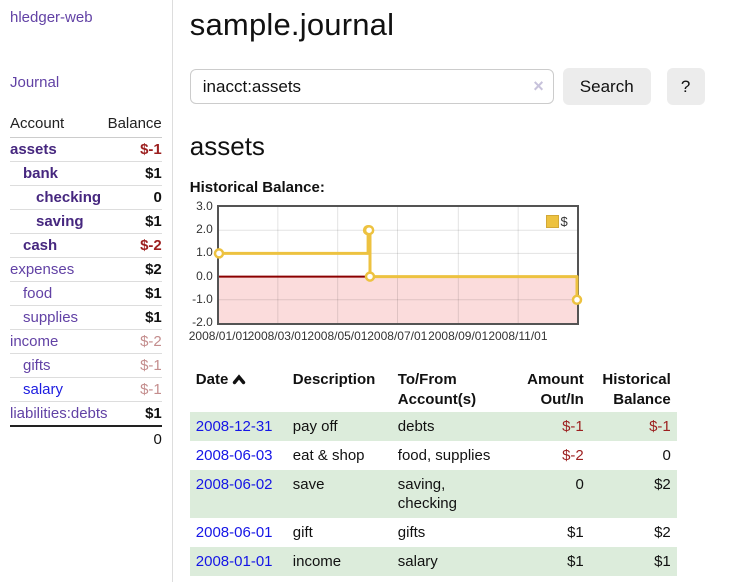 This screenshot has width=742, height=582. Describe the element at coordinates (202, 298) in the screenshot. I see `y-axis-tick-label: -1.0` at that location.